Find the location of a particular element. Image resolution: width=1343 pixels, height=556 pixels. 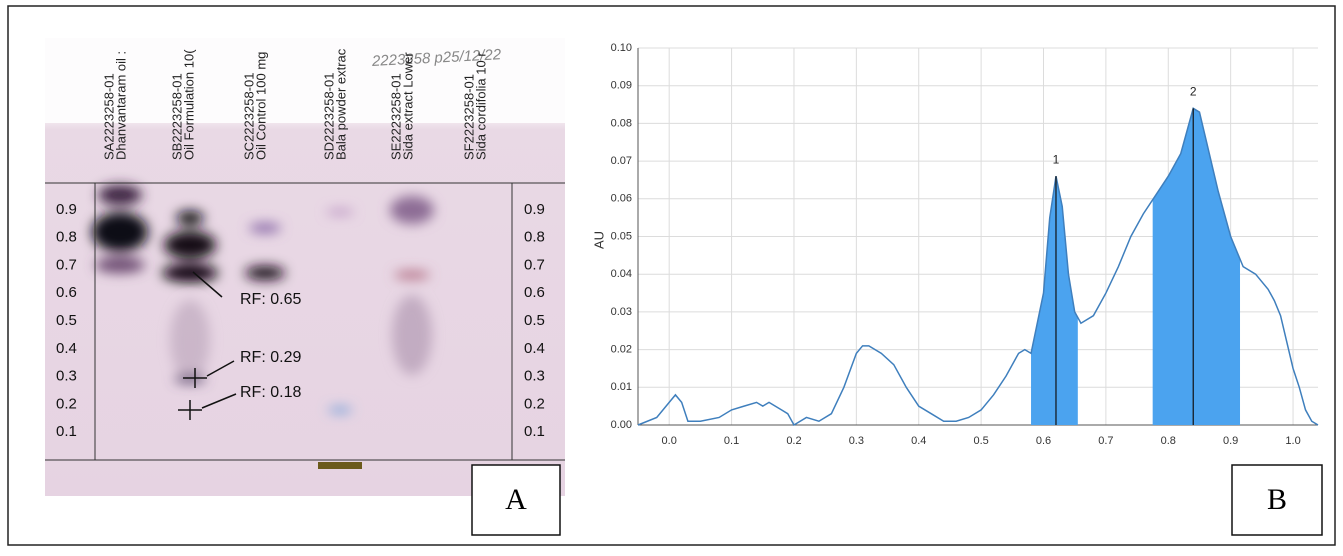

origin-band is located at coordinates (340, 465).